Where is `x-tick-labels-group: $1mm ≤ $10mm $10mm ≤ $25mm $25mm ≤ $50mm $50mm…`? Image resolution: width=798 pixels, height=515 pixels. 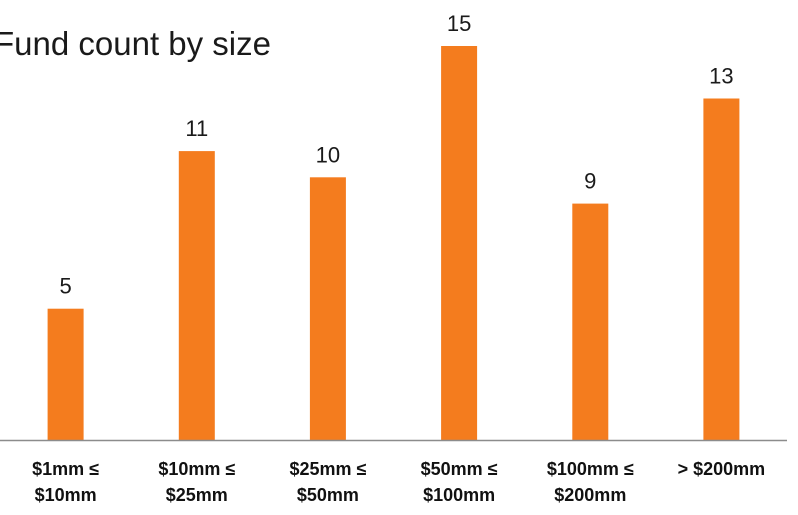
x-tick-labels-group: $1mm ≤ $10mm $10mm ≤ $25mm $25mm ≤ $50mm $50mm… is located at coordinates (398, 482).